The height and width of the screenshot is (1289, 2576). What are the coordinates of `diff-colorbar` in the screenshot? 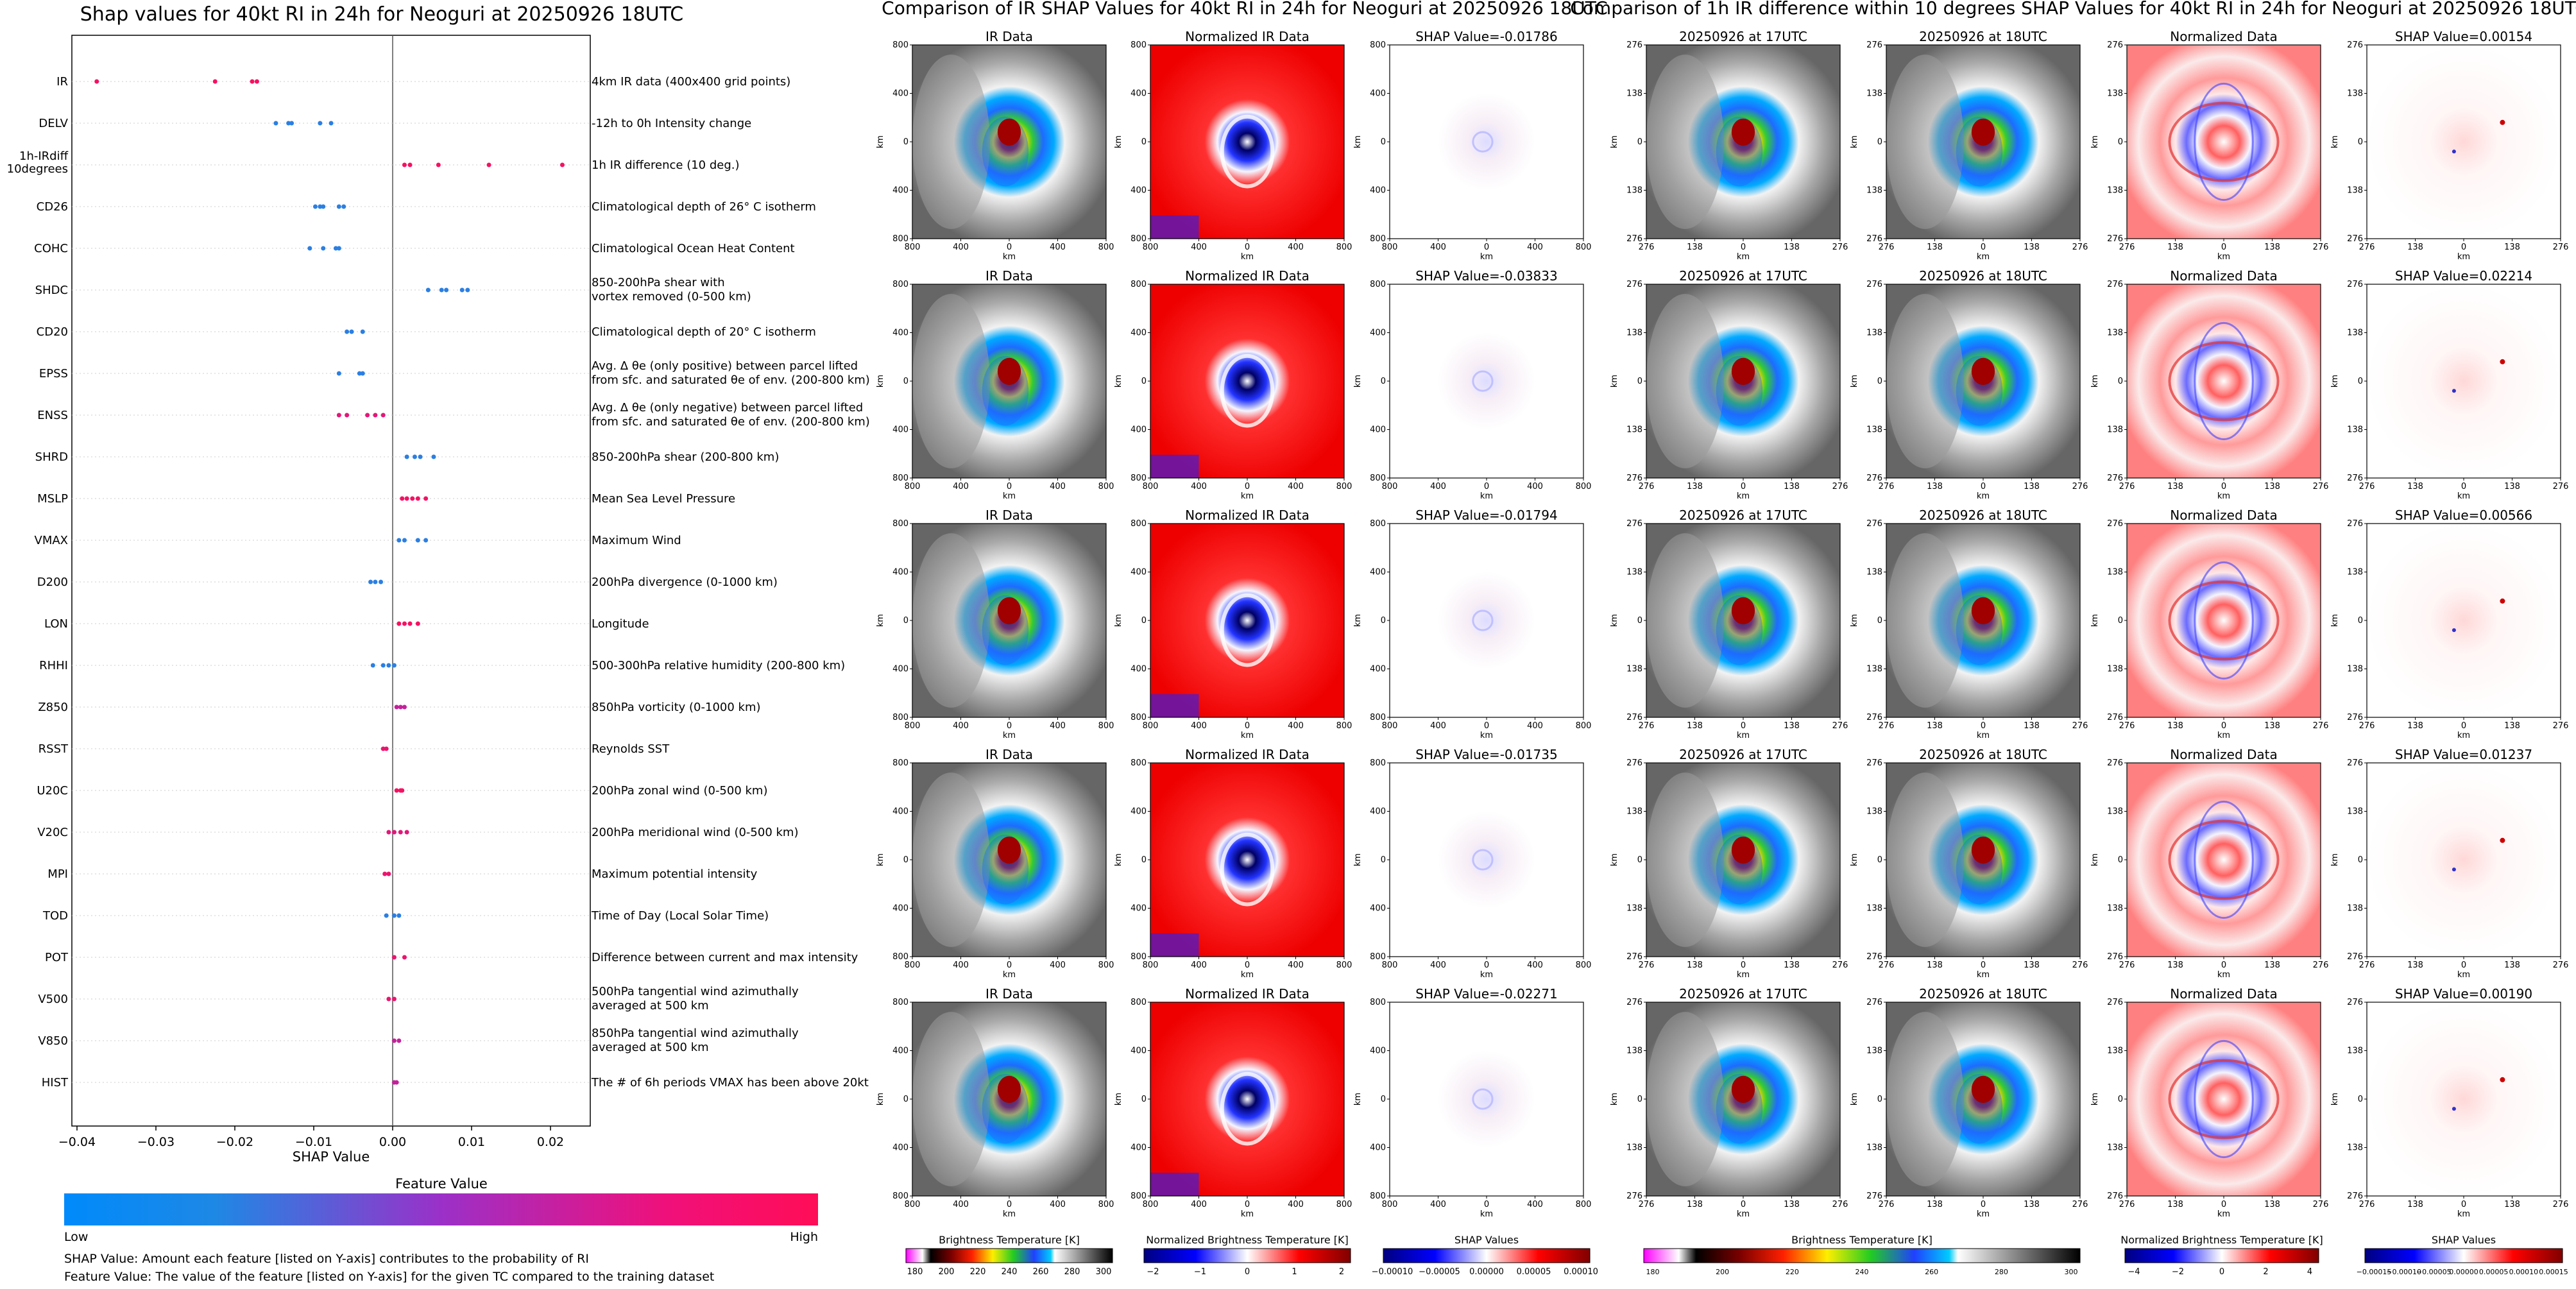 It's located at (2463, 1255).